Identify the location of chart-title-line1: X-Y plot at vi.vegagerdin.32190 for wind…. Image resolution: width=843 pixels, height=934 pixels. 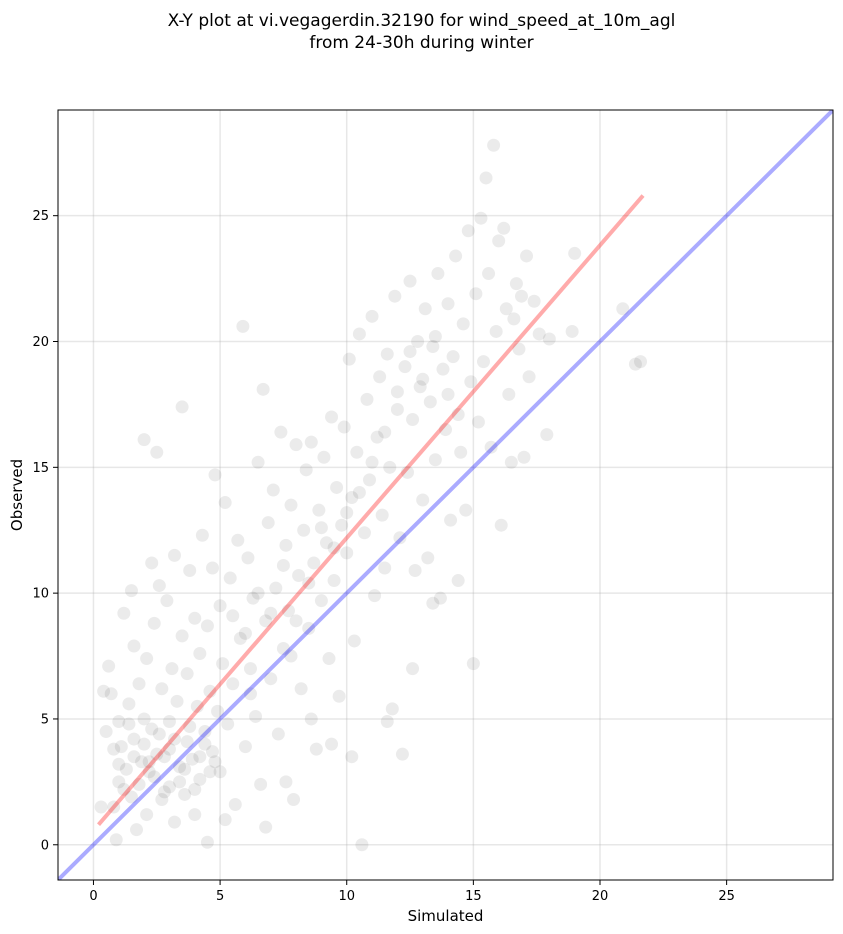
(421, 21).